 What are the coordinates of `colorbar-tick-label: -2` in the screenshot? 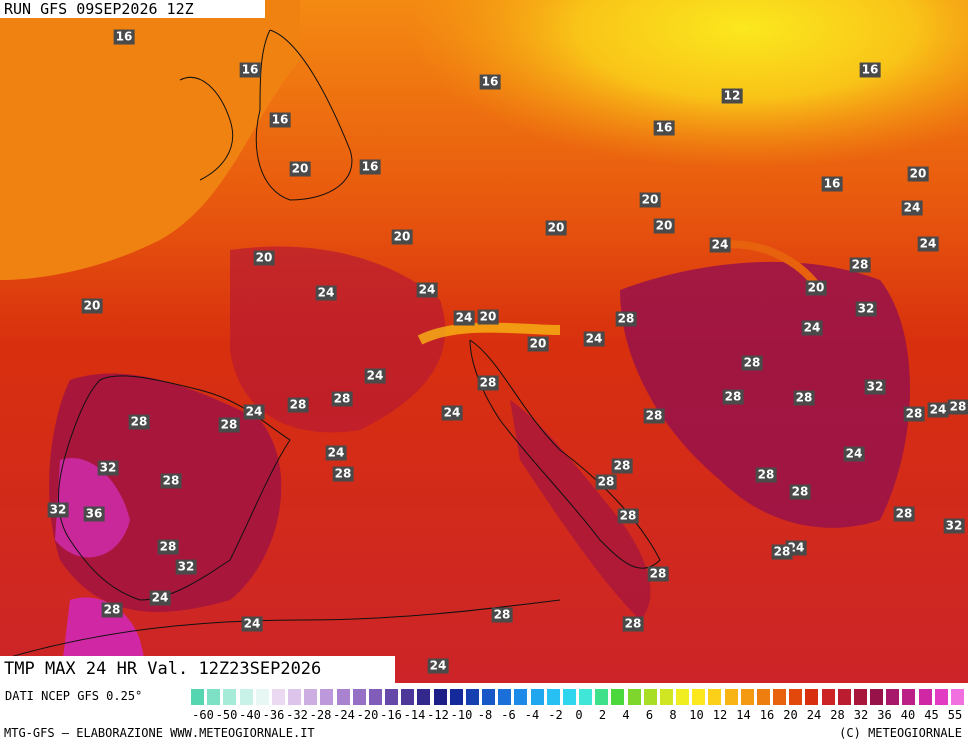 It's located at (555, 715).